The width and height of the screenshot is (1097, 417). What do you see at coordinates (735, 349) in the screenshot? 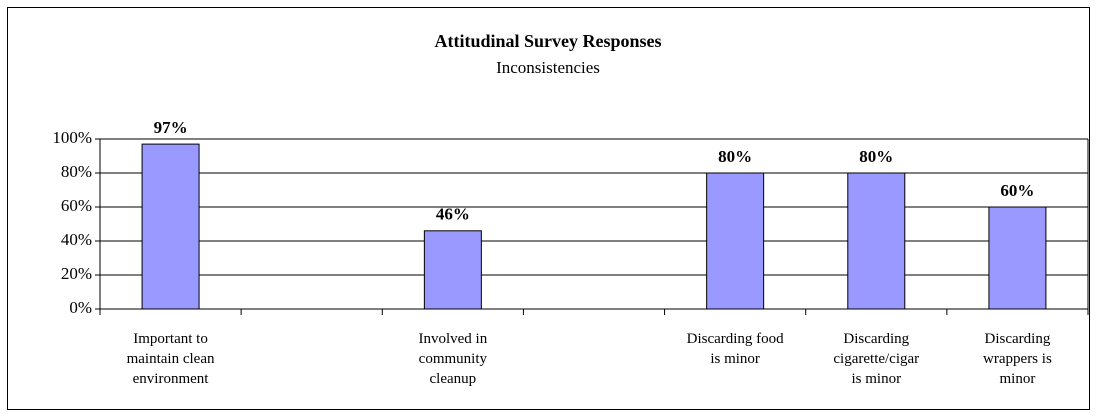
I see `x-tick-label: Discarding food is minor` at bounding box center [735, 349].